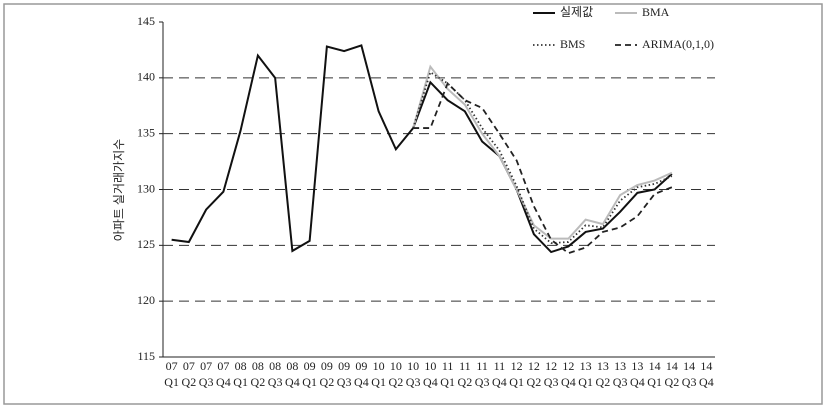  I want to click on y-tick-label: 130, so click(146, 188).